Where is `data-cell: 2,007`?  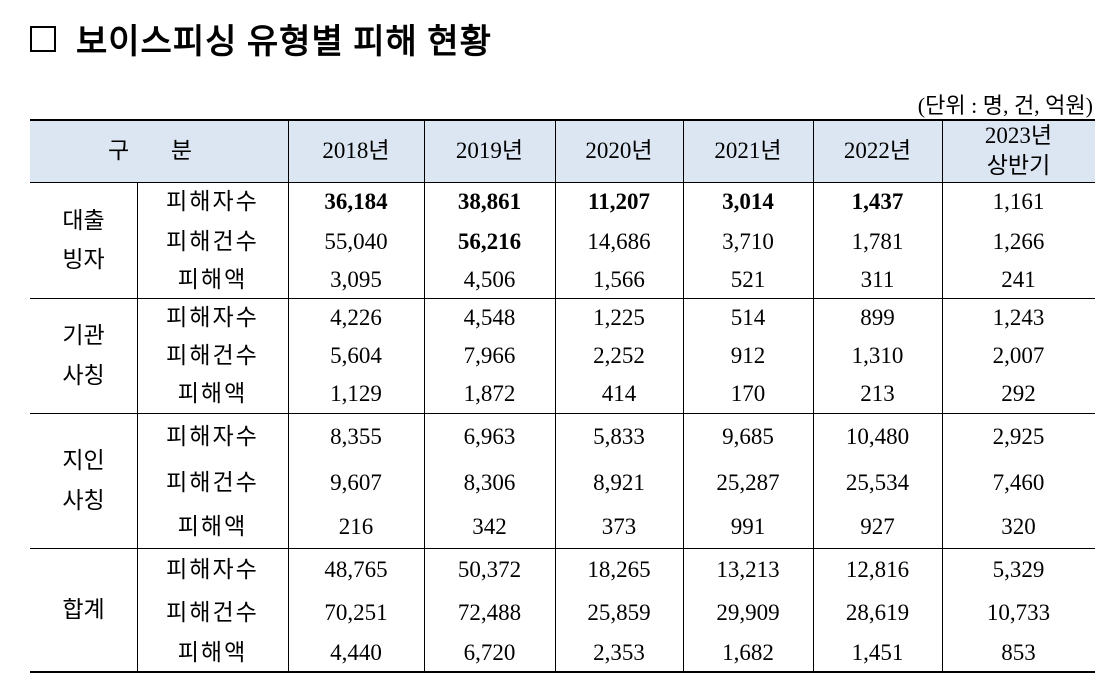 data-cell: 2,007 is located at coordinates (1018, 356).